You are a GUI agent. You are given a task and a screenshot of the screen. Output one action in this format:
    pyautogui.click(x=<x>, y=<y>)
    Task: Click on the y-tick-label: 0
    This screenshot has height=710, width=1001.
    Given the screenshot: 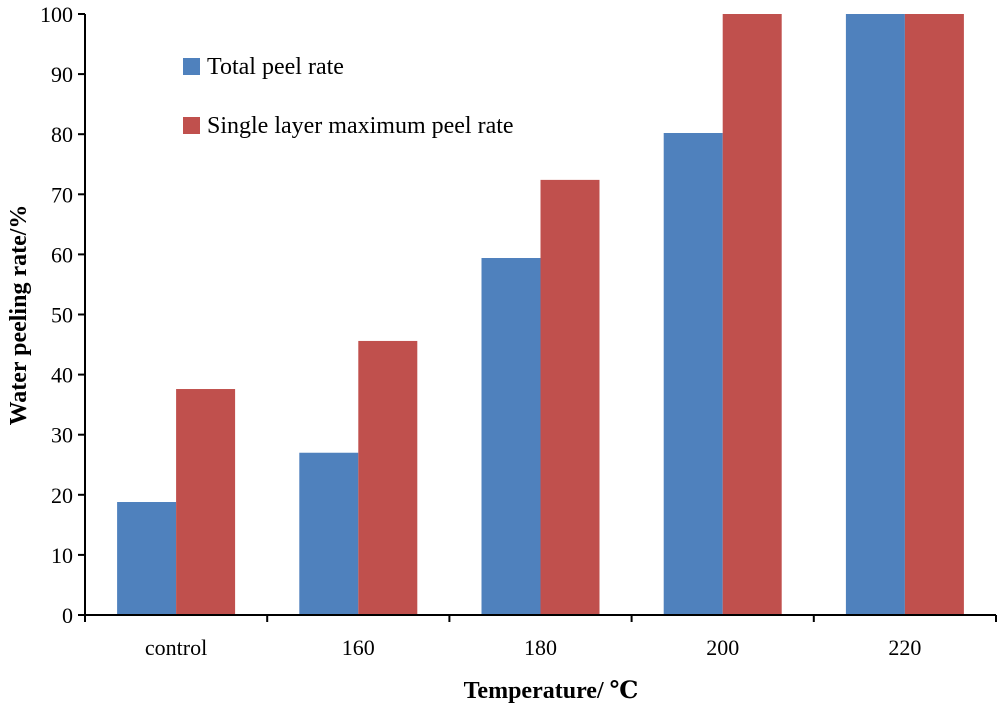 What is the action you would take?
    pyautogui.click(x=67, y=615)
    